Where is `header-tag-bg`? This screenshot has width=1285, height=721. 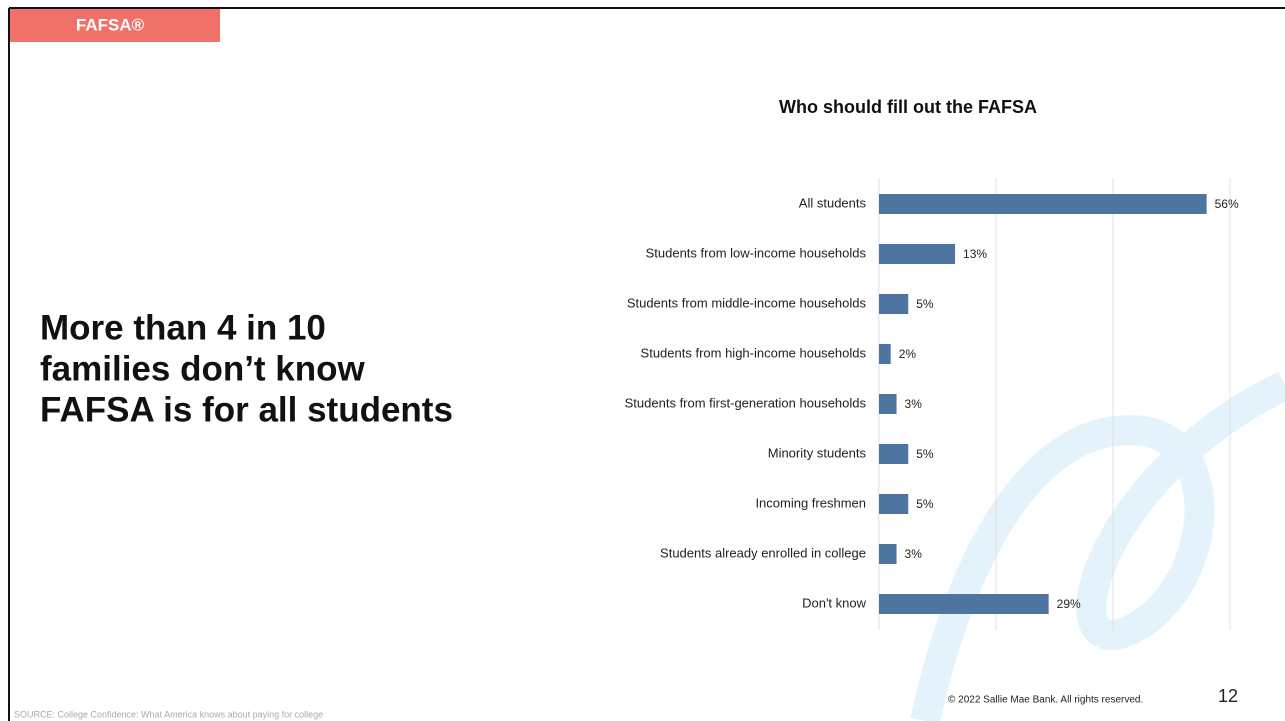
header-tag-bg is located at coordinates (115, 25).